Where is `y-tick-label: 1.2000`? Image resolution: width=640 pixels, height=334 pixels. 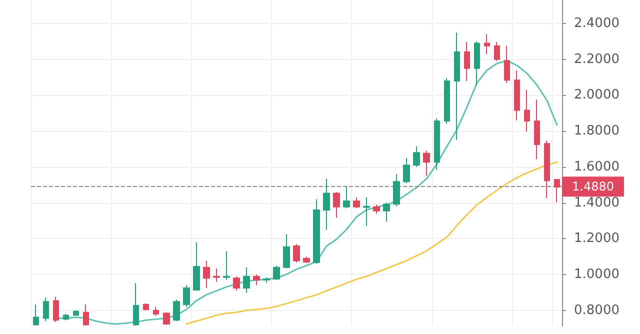
y-tick-label: 1.2000 is located at coordinates (597, 238).